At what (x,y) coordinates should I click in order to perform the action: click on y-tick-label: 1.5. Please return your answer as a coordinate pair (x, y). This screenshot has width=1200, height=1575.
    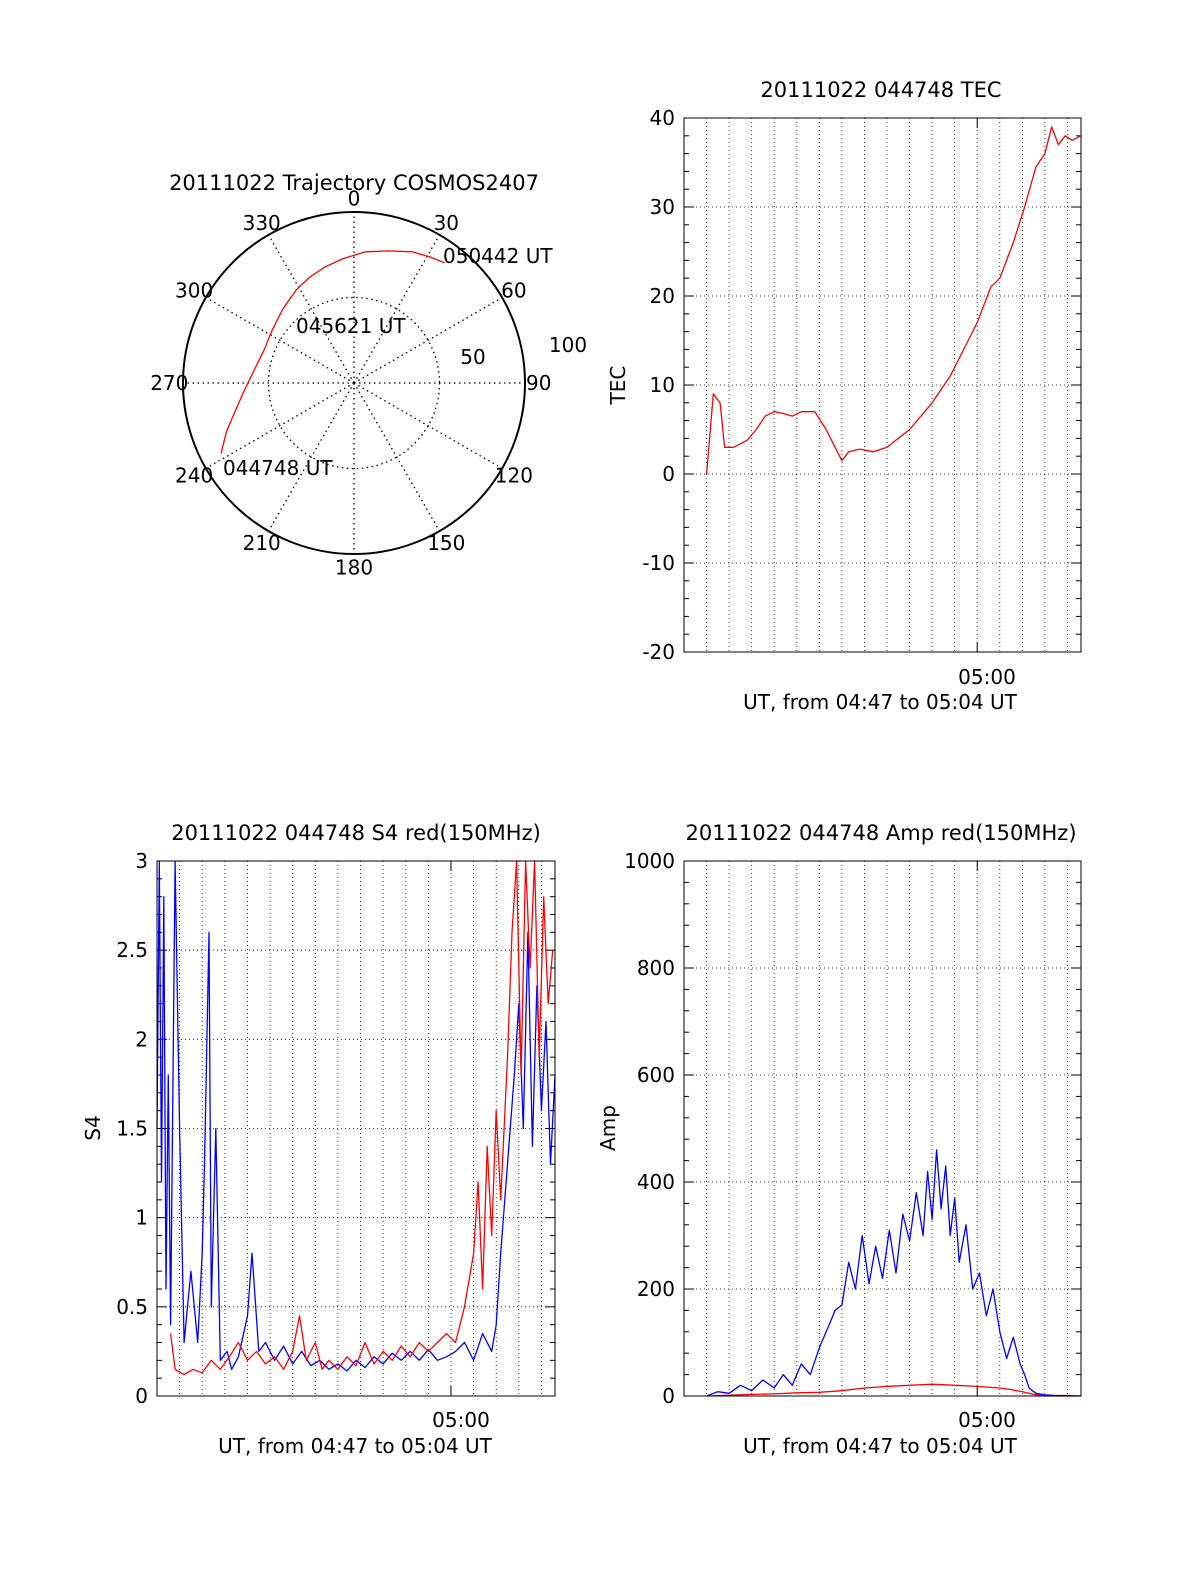
    Looking at the image, I should click on (132, 1129).